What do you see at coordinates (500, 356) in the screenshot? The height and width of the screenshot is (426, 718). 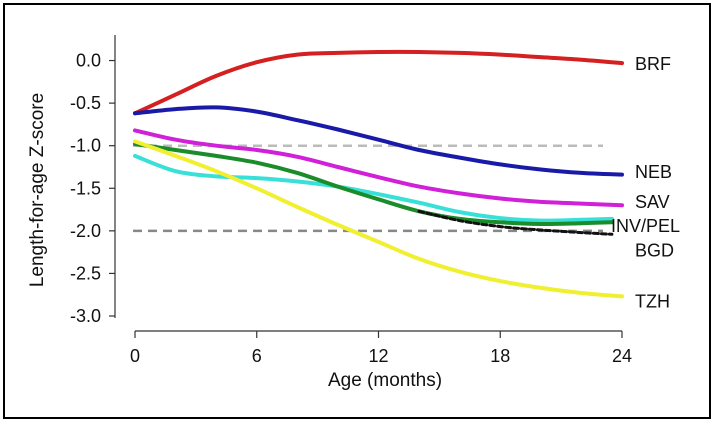 I see `x-tick-label: 18` at bounding box center [500, 356].